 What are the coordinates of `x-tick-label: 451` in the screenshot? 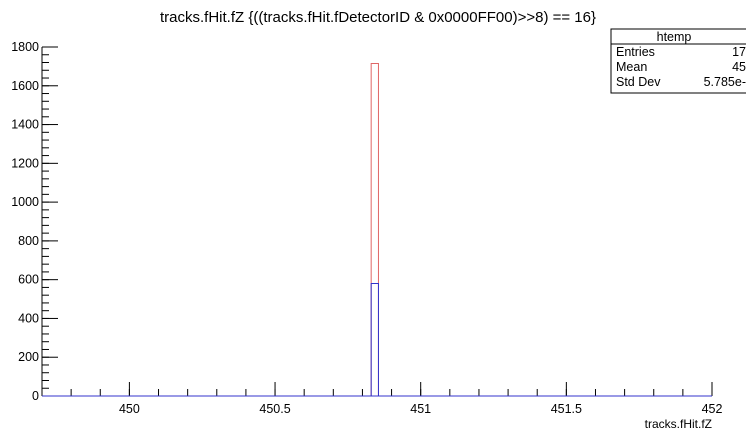 It's located at (420, 409).